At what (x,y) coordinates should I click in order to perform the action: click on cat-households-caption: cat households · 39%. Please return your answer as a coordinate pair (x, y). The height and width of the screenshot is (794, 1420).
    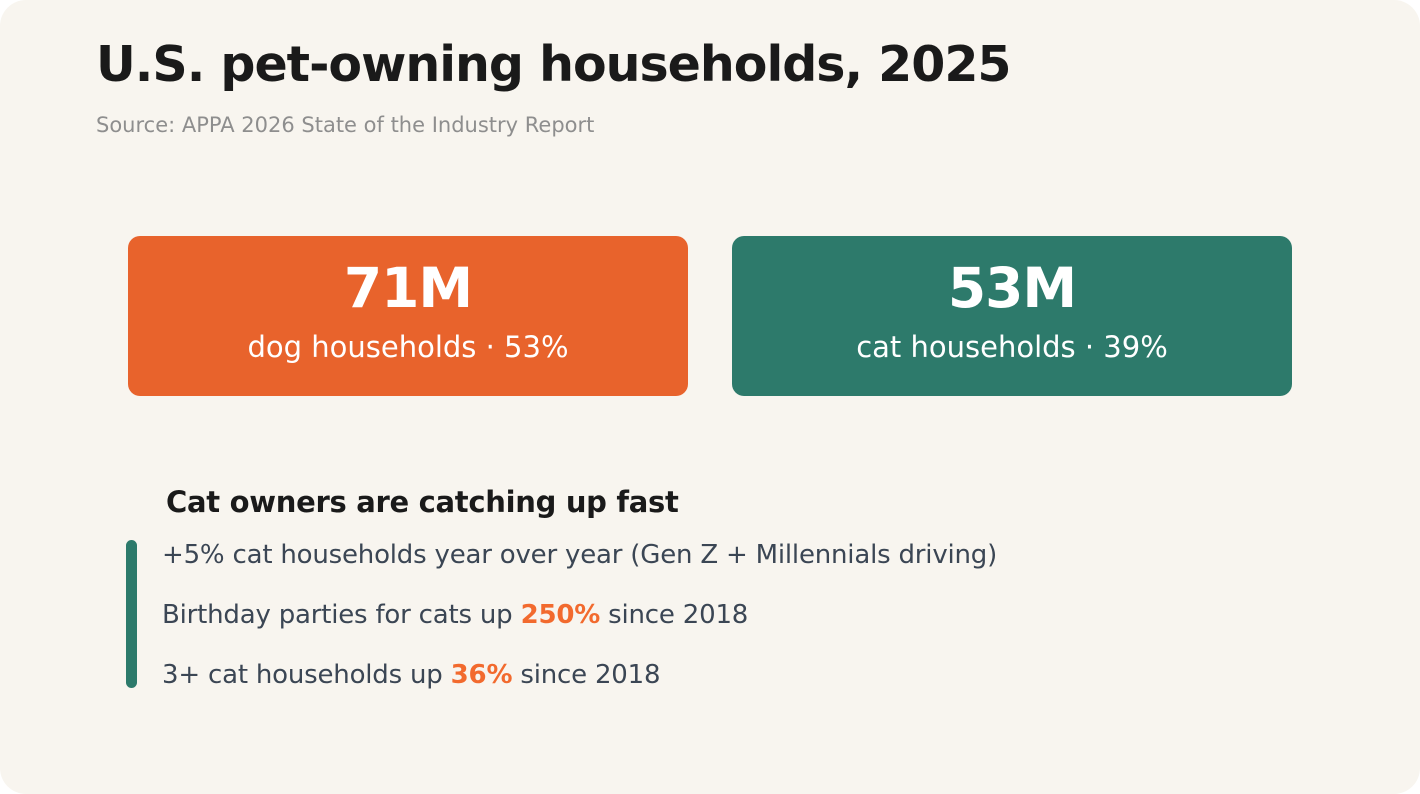
    Looking at the image, I should click on (1012, 347).